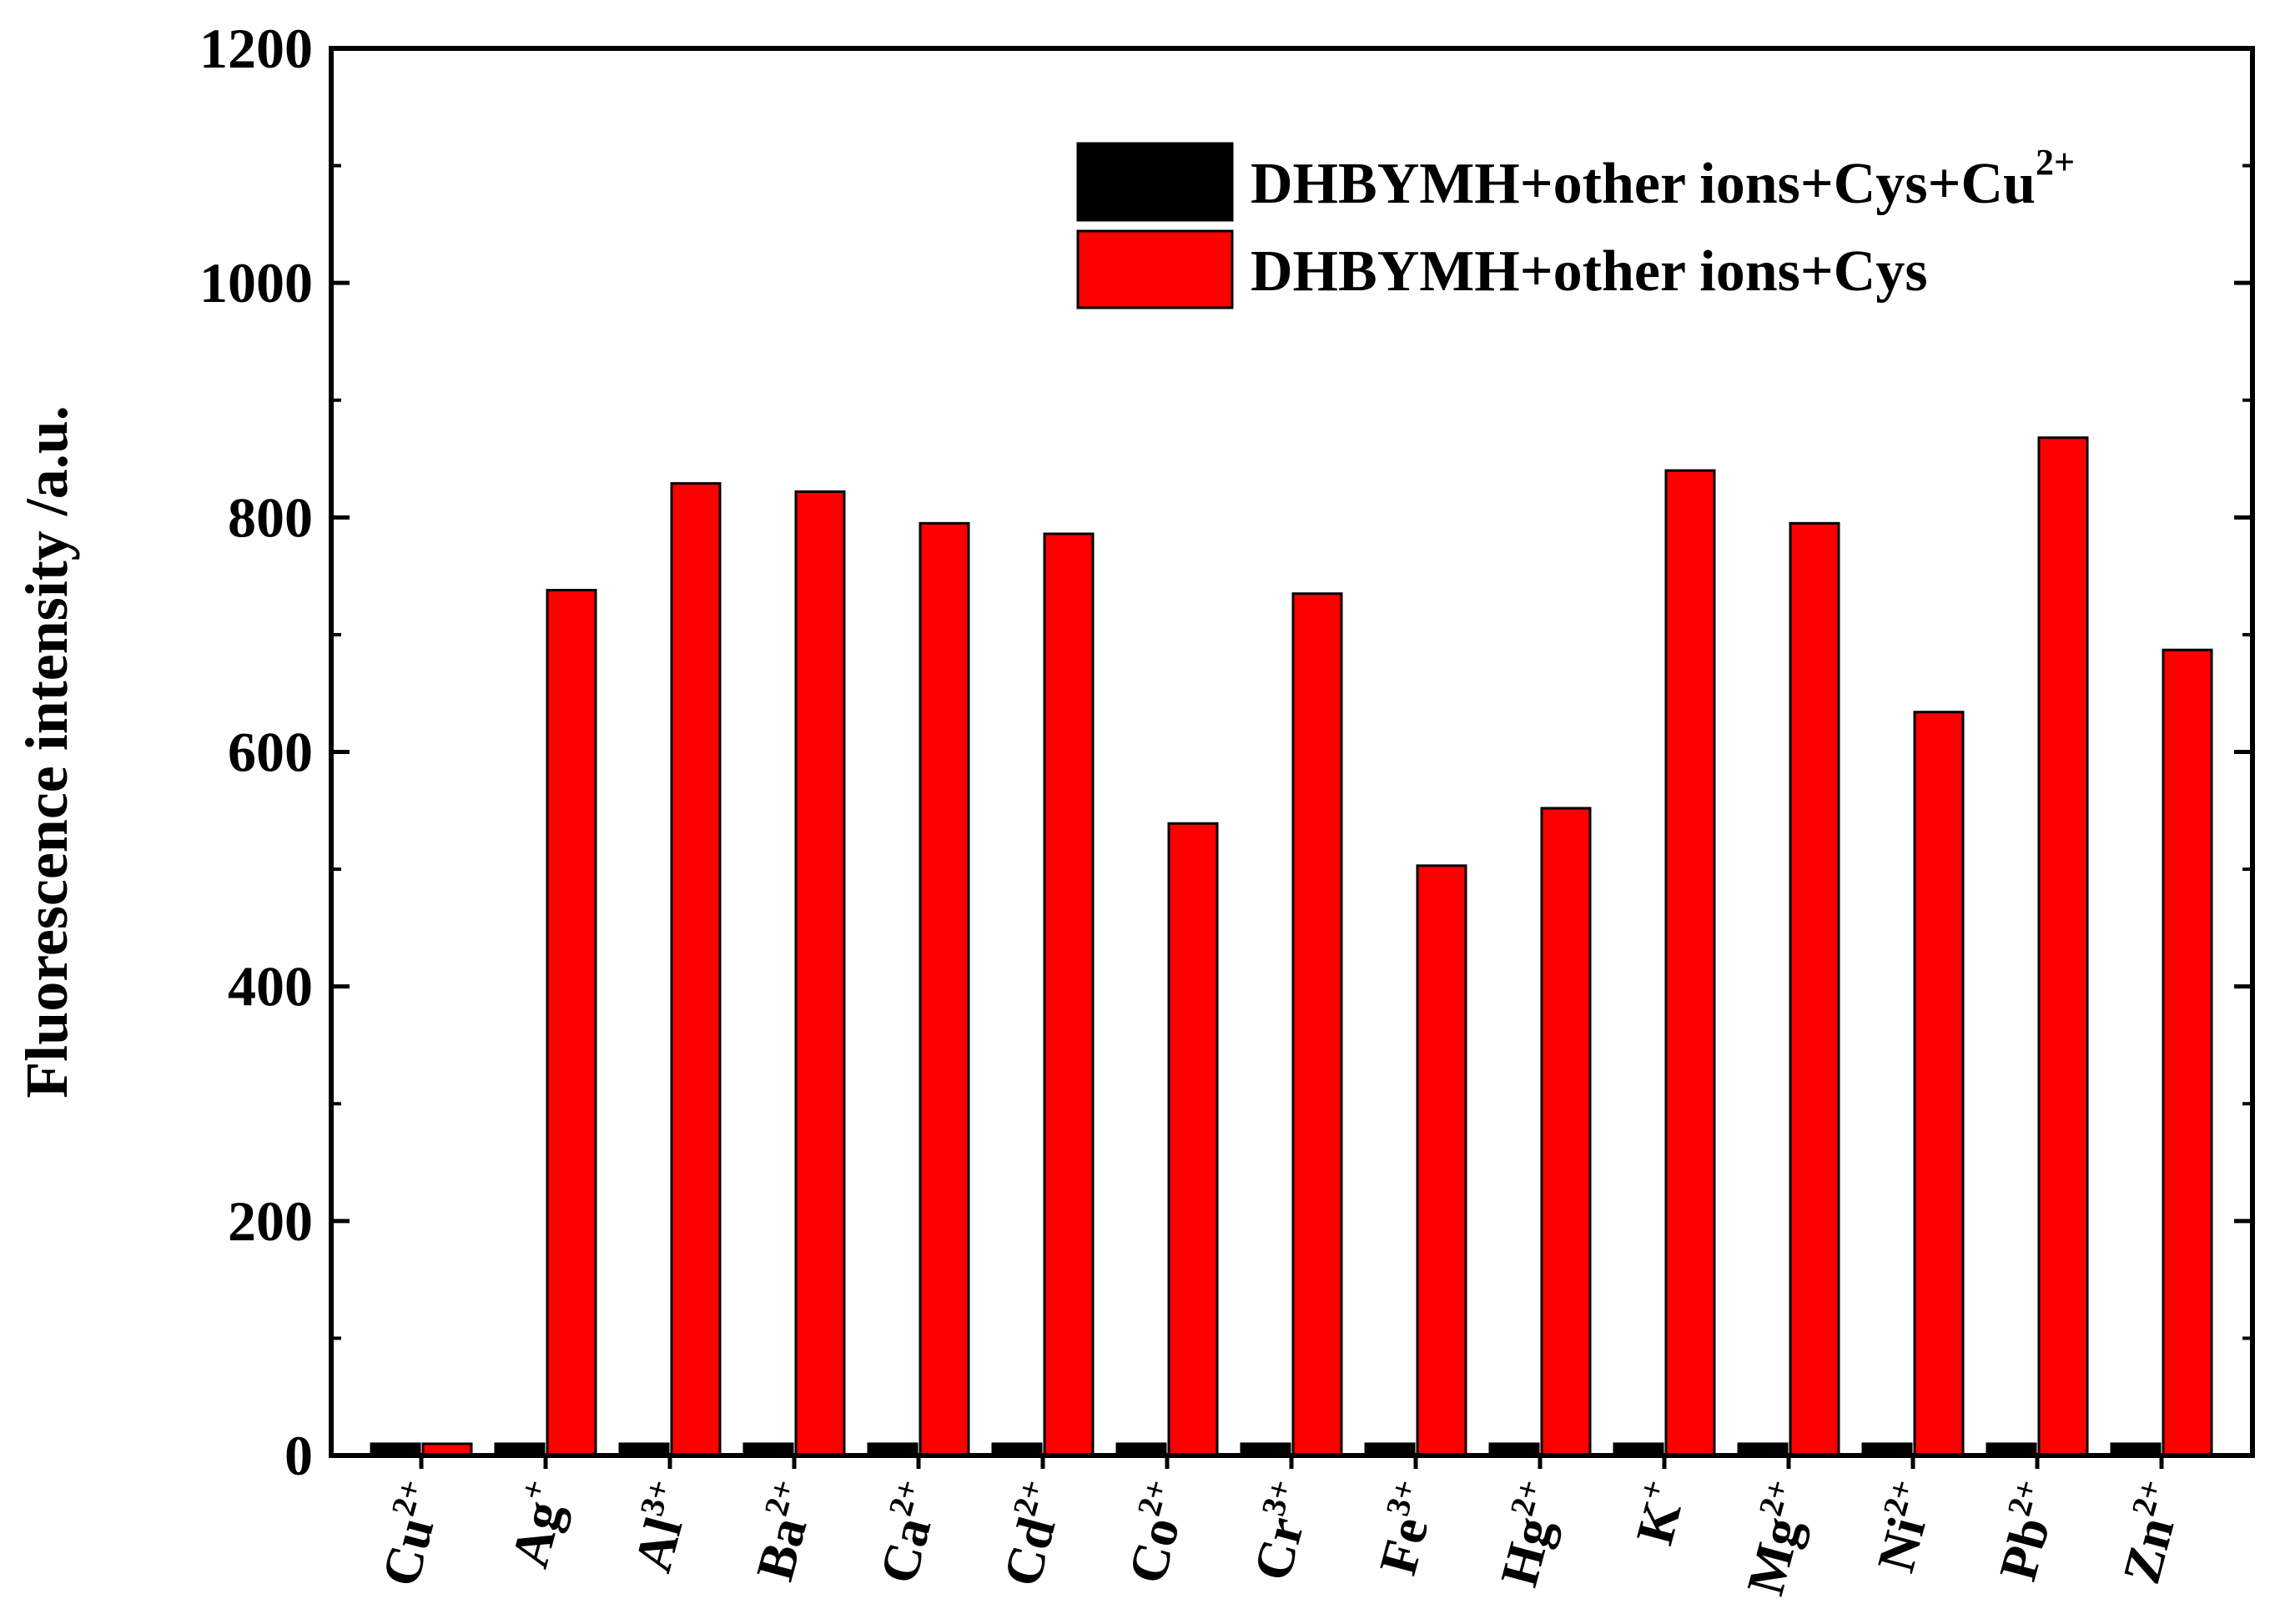  I want to click on bar-red-cr, so click(1317, 1025).